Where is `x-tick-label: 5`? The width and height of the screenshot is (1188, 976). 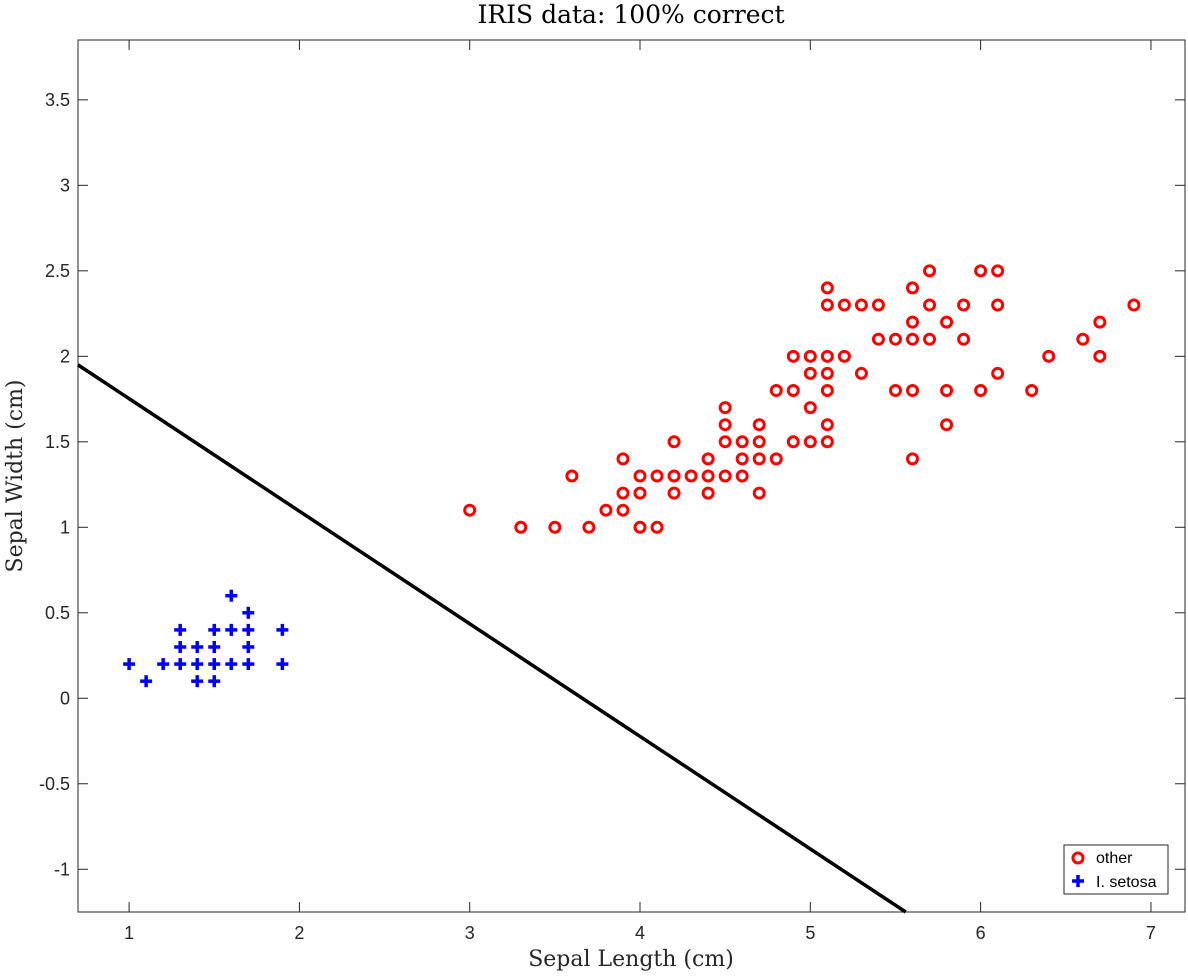 x-tick-label: 5 is located at coordinates (810, 933).